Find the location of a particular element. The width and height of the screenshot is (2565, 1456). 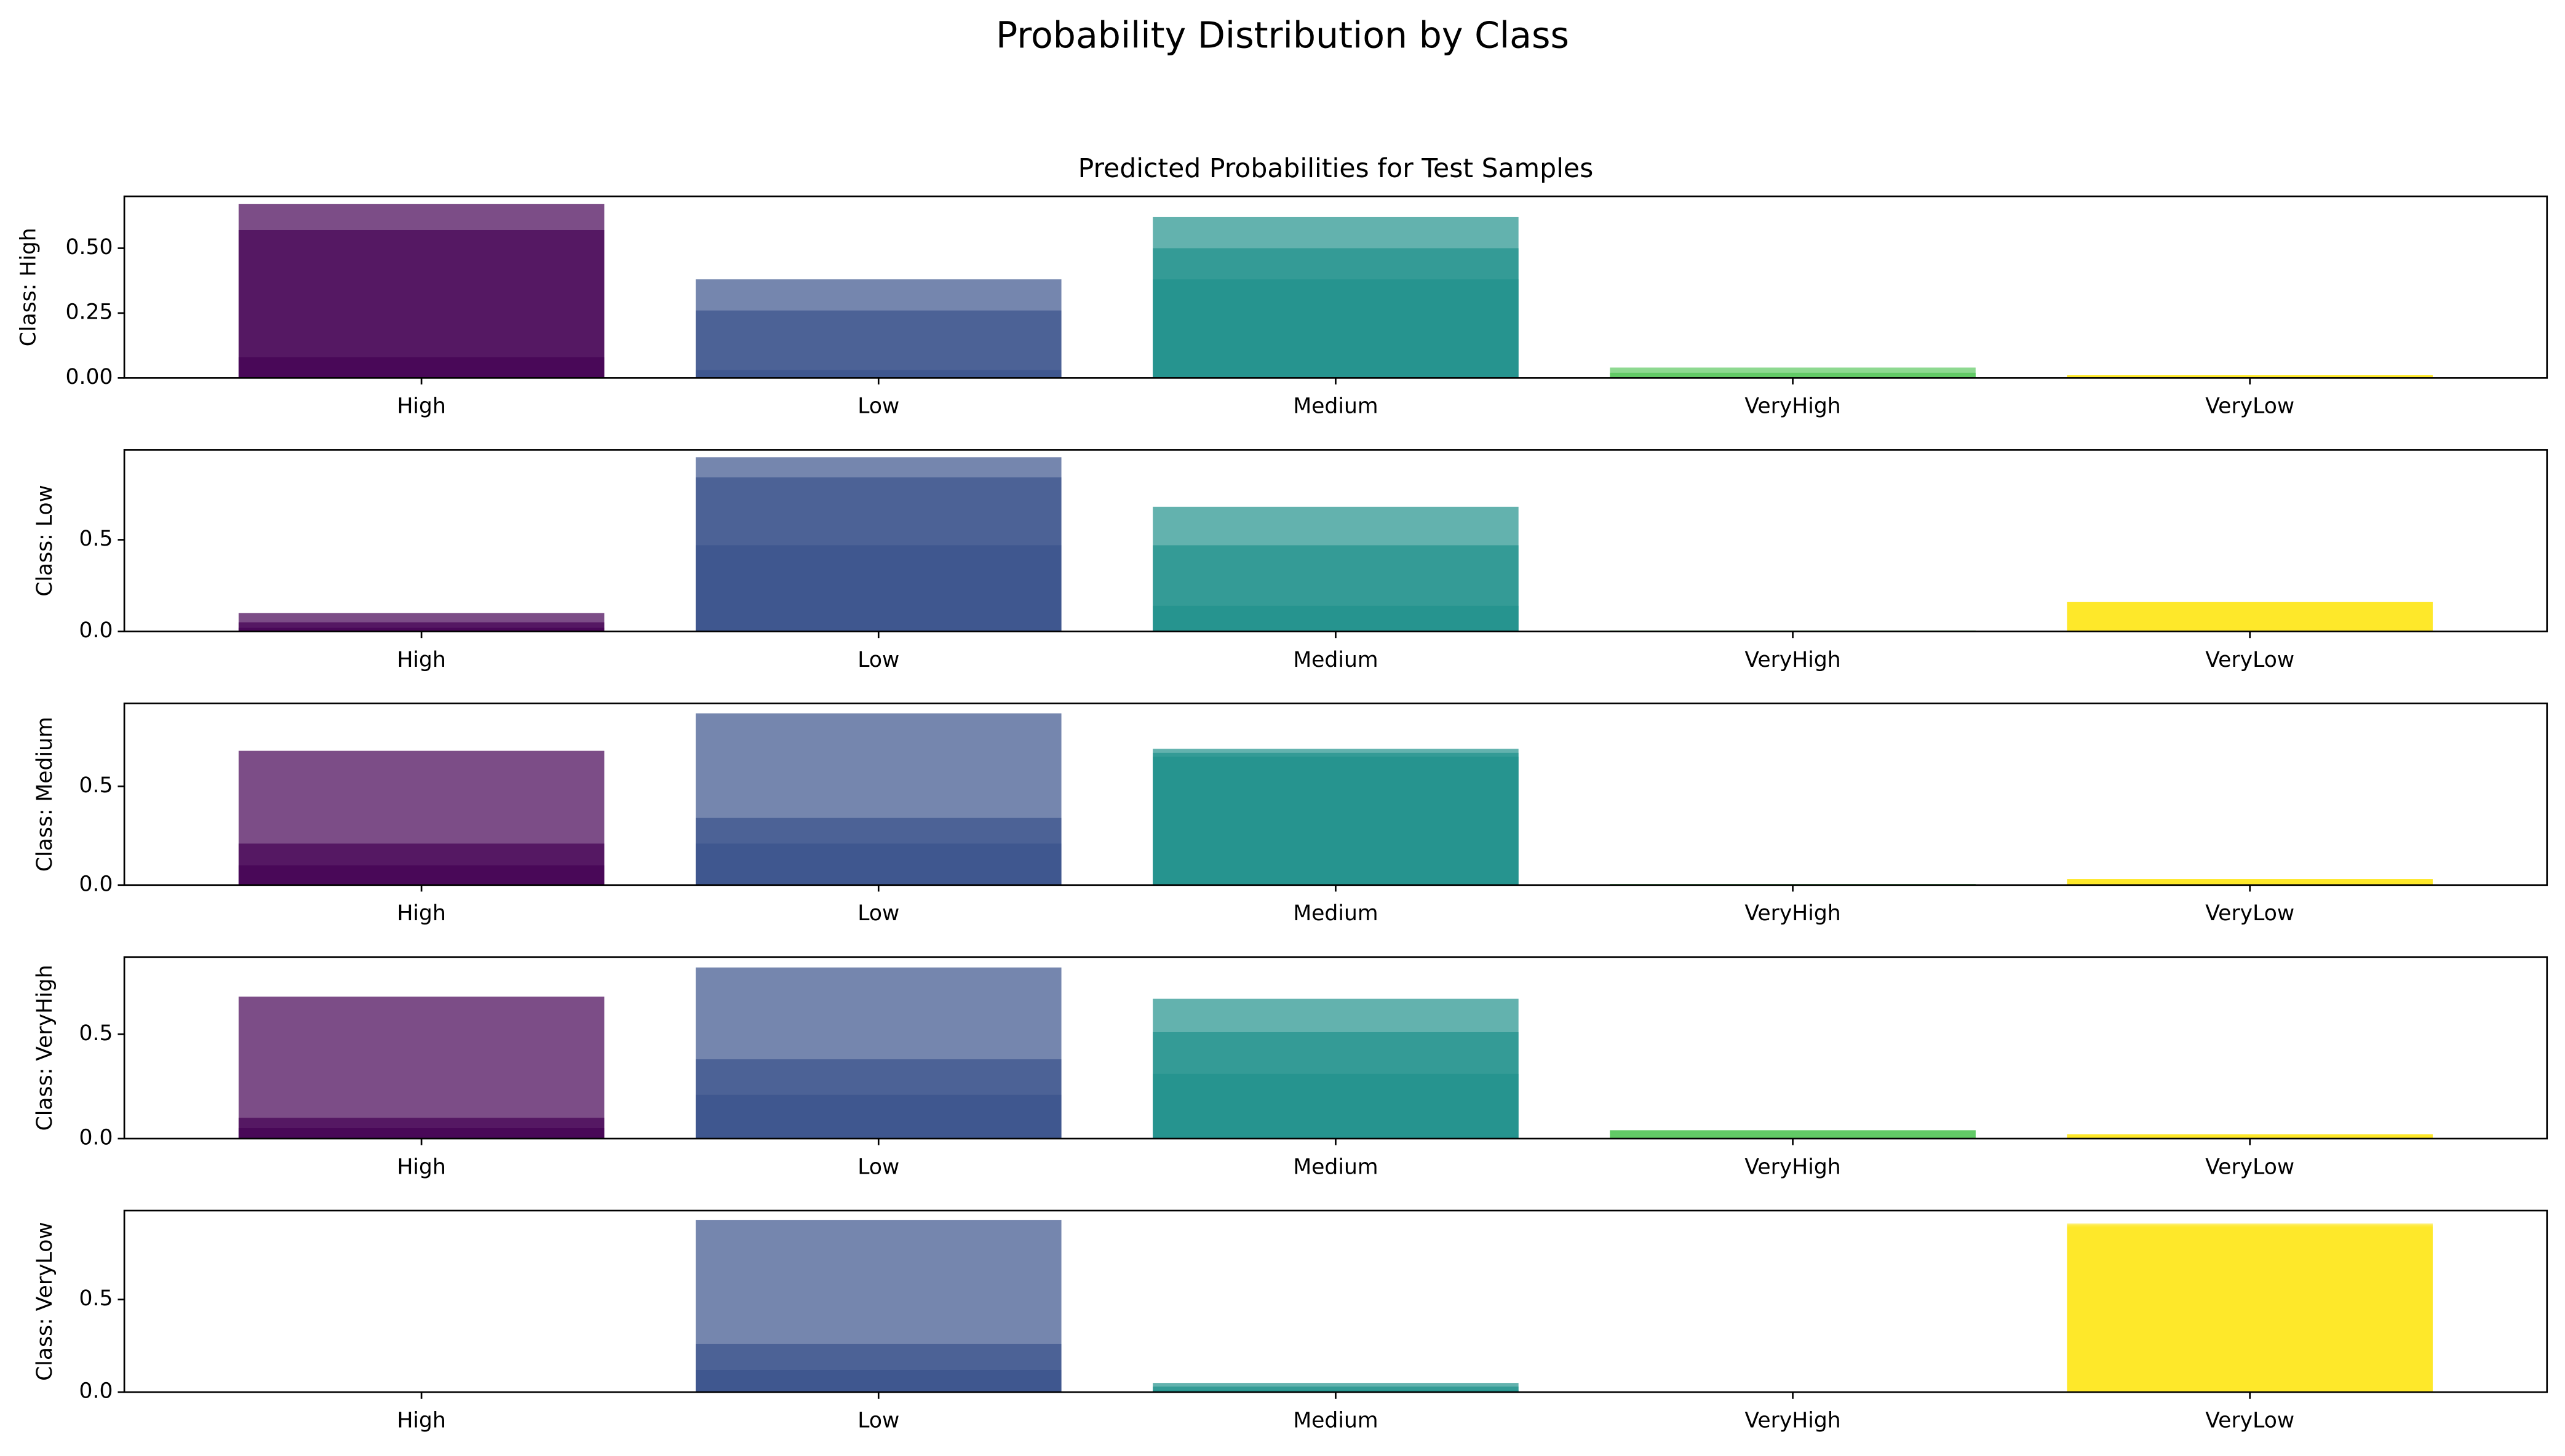

y-axis-label: Class: High is located at coordinates (28, 287).